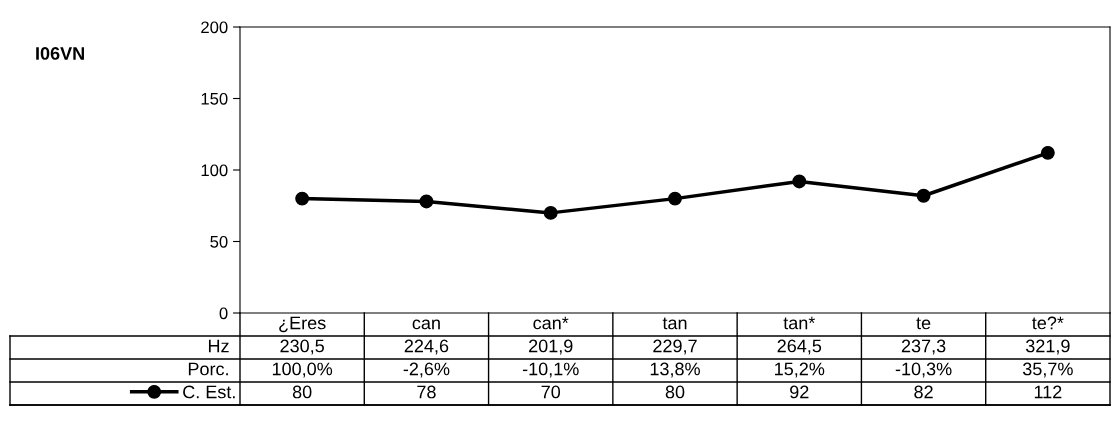 The image size is (1115, 444). What do you see at coordinates (551, 392) in the screenshot?
I see `data-label: 70` at bounding box center [551, 392].